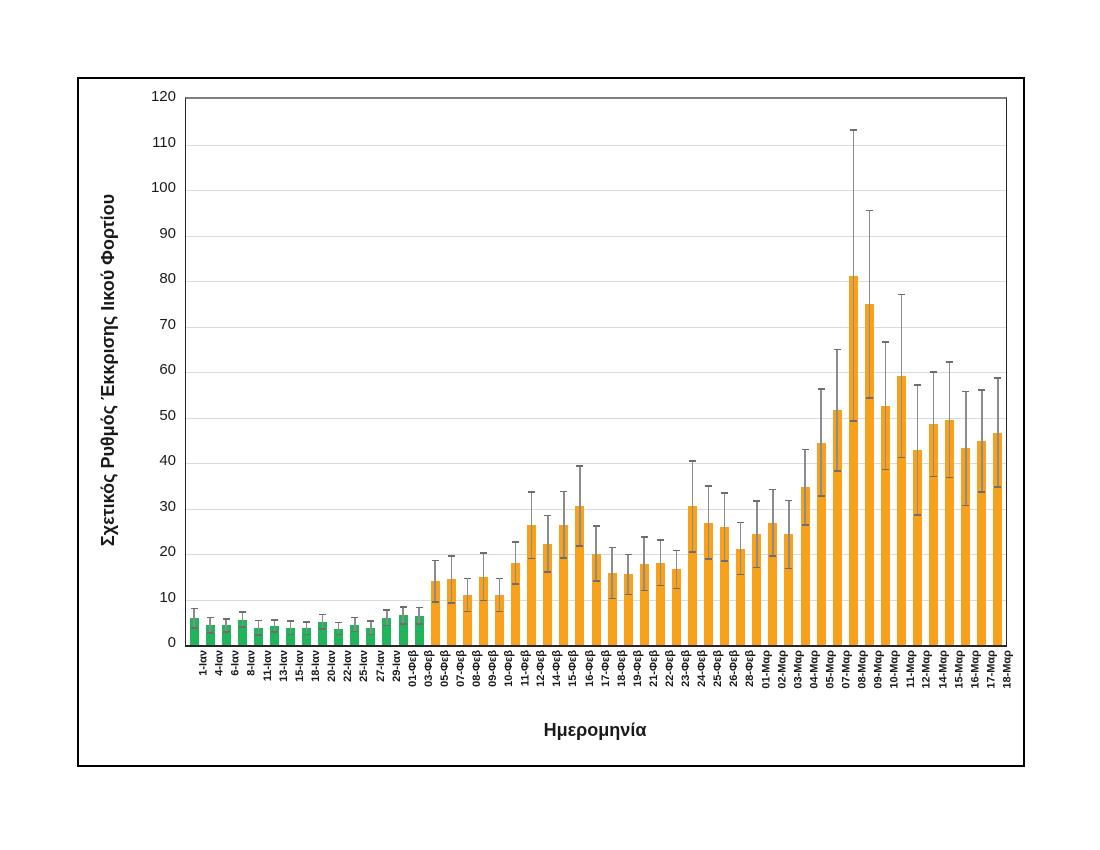 This screenshot has width=1100, height=850. I want to click on y-tick-label: 10, so click(167, 597).